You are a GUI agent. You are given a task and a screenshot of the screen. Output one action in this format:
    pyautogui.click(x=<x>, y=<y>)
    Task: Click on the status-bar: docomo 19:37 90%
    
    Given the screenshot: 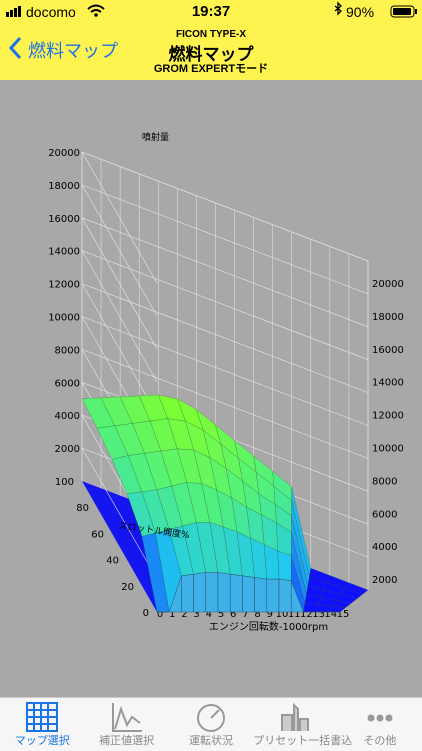 What is the action you would take?
    pyautogui.click(x=211, y=12)
    